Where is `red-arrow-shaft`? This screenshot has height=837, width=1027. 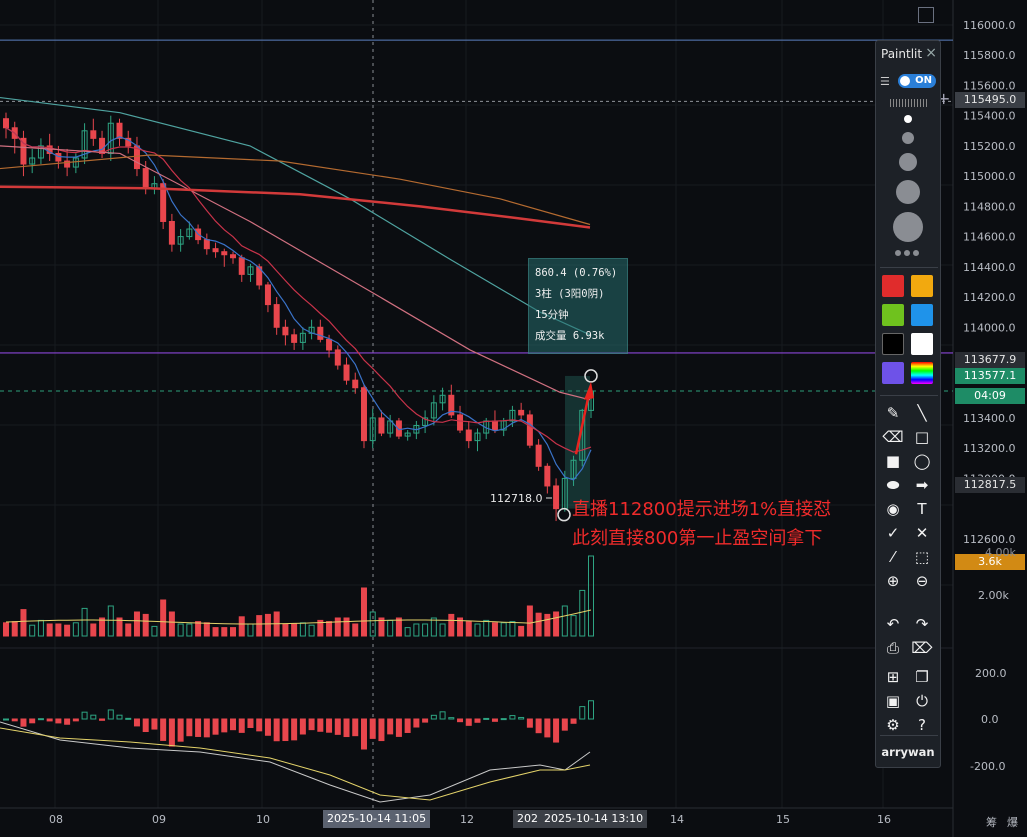
red-arrow-shaft is located at coordinates (582, 424).